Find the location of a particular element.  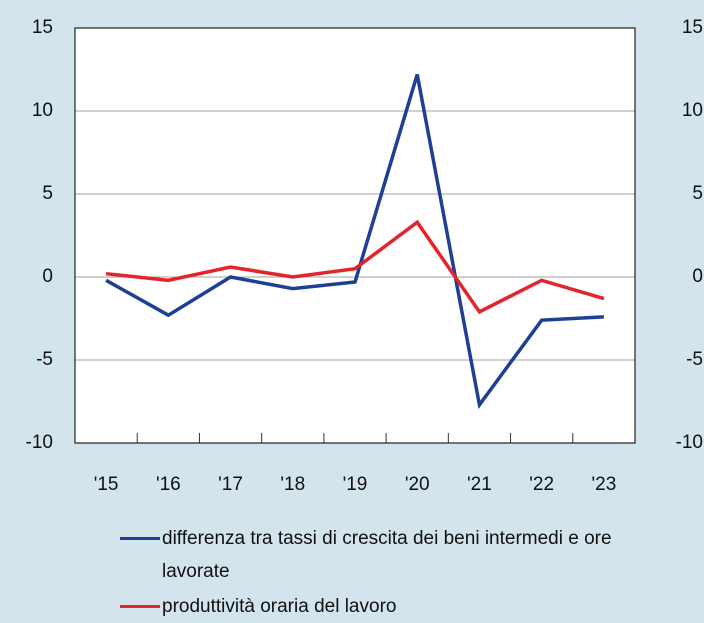

y-tick-label: 0 is located at coordinates (47, 276).